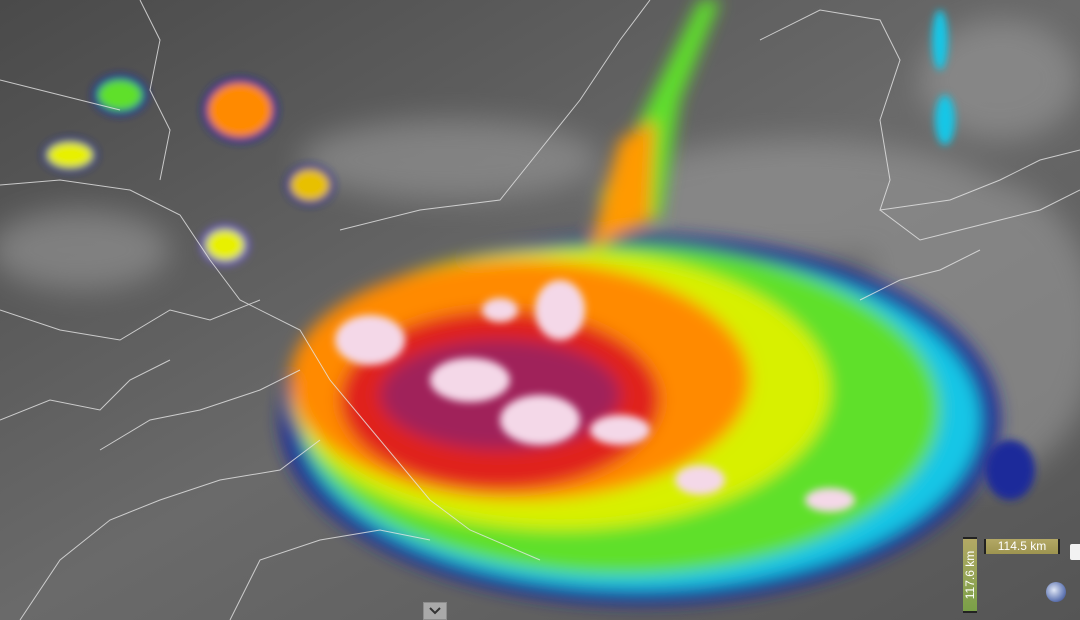 Image resolution: width=1080 pixels, height=620 pixels. I want to click on horizontal-scale-label: 114.5 km, so click(1022, 546).